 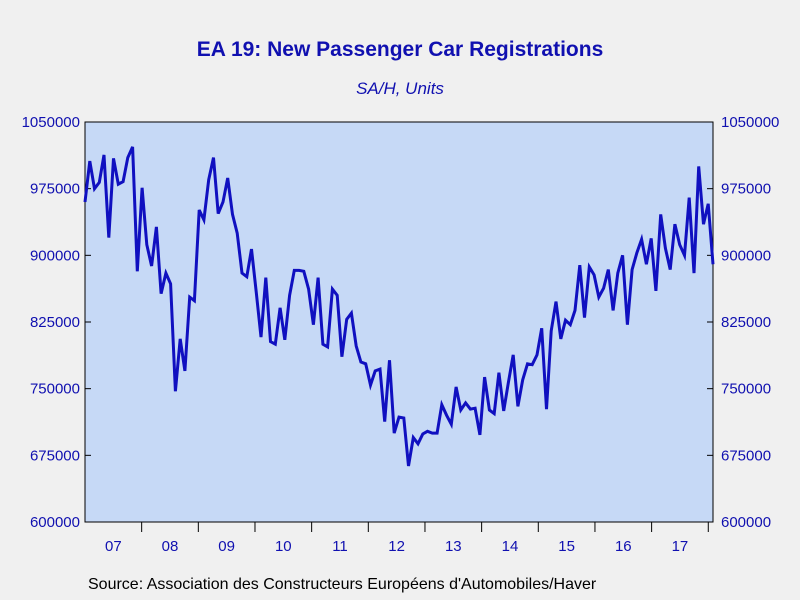 I want to click on x-tick-label: 13, so click(x=453, y=546).